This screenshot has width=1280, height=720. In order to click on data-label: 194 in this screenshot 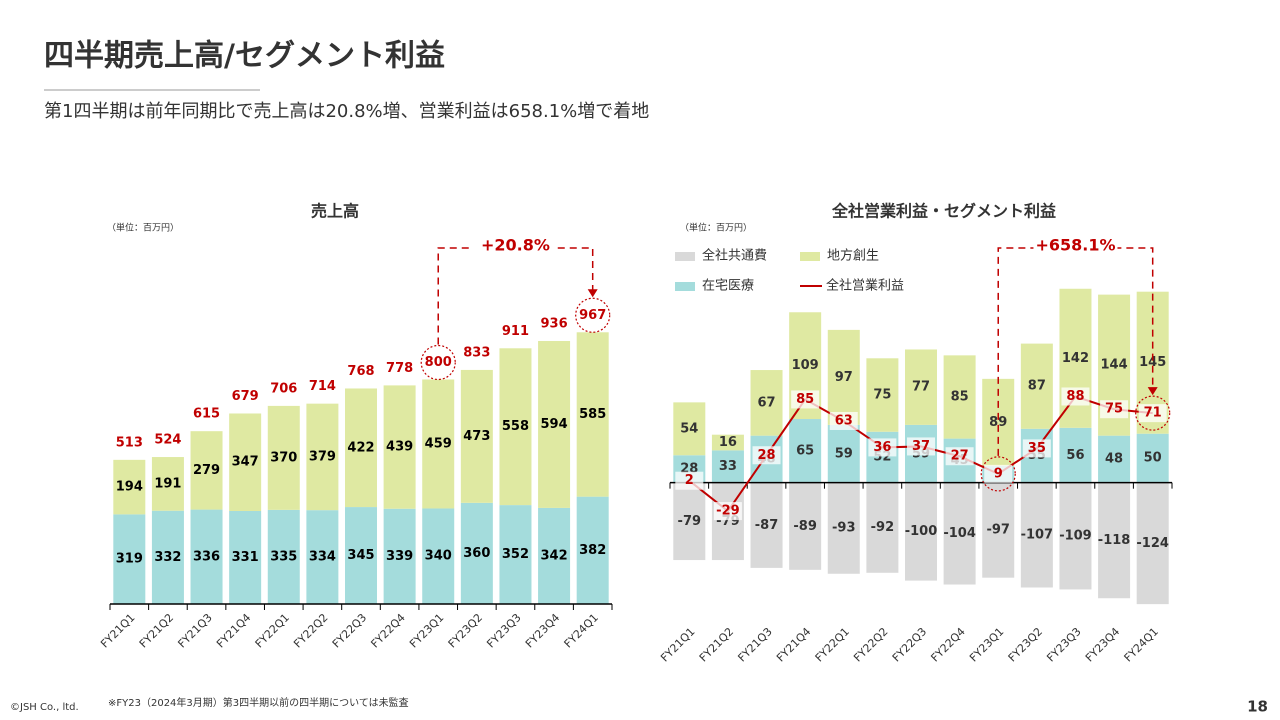, I will do `click(129, 487)`.